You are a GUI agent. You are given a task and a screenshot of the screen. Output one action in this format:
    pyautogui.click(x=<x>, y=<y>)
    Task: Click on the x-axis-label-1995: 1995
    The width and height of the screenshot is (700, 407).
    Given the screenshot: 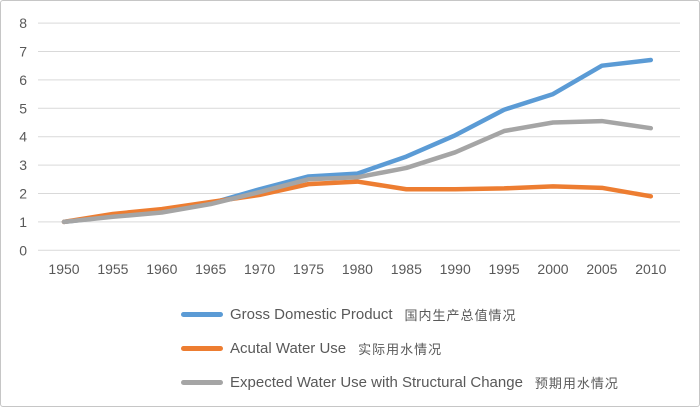 What is the action you would take?
    pyautogui.click(x=504, y=269)
    